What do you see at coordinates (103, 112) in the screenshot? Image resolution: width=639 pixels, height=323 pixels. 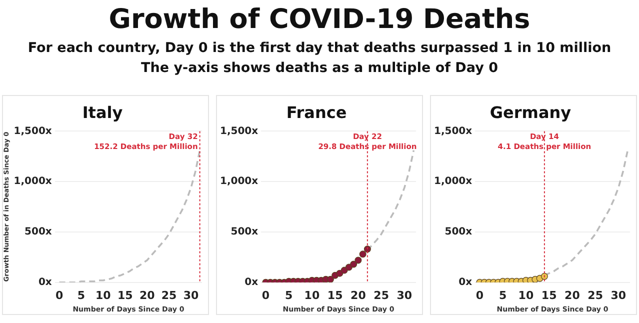 I see `chart-title: Italy` at bounding box center [103, 112].